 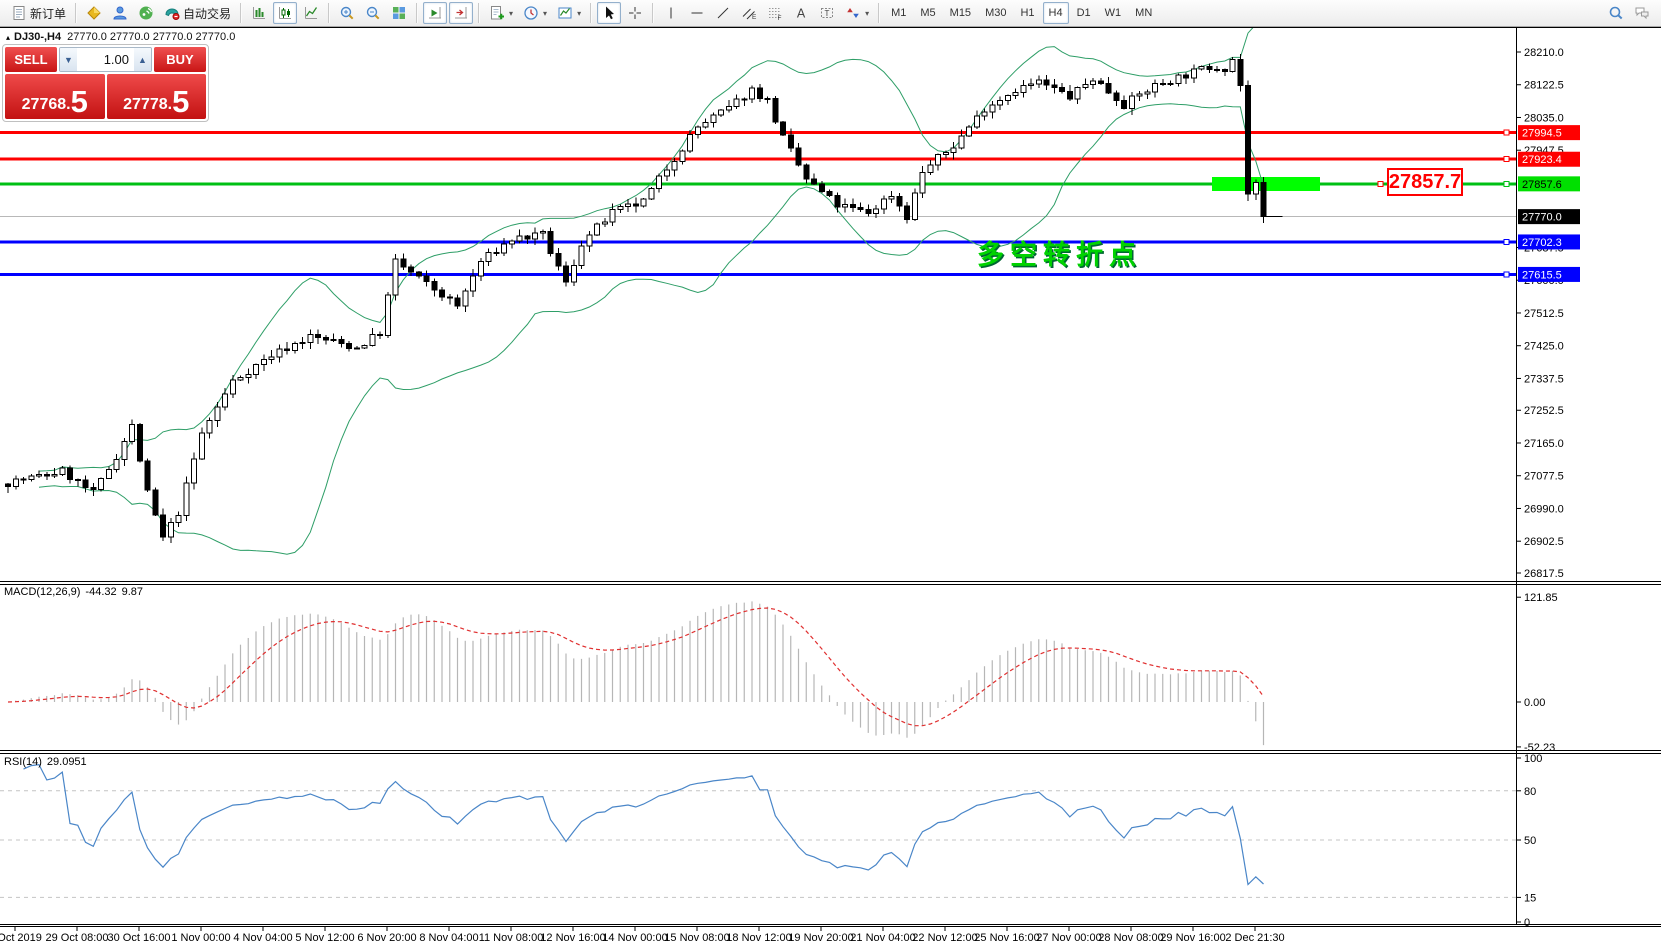 I want to click on arrows-button: ▾, so click(x=857, y=13).